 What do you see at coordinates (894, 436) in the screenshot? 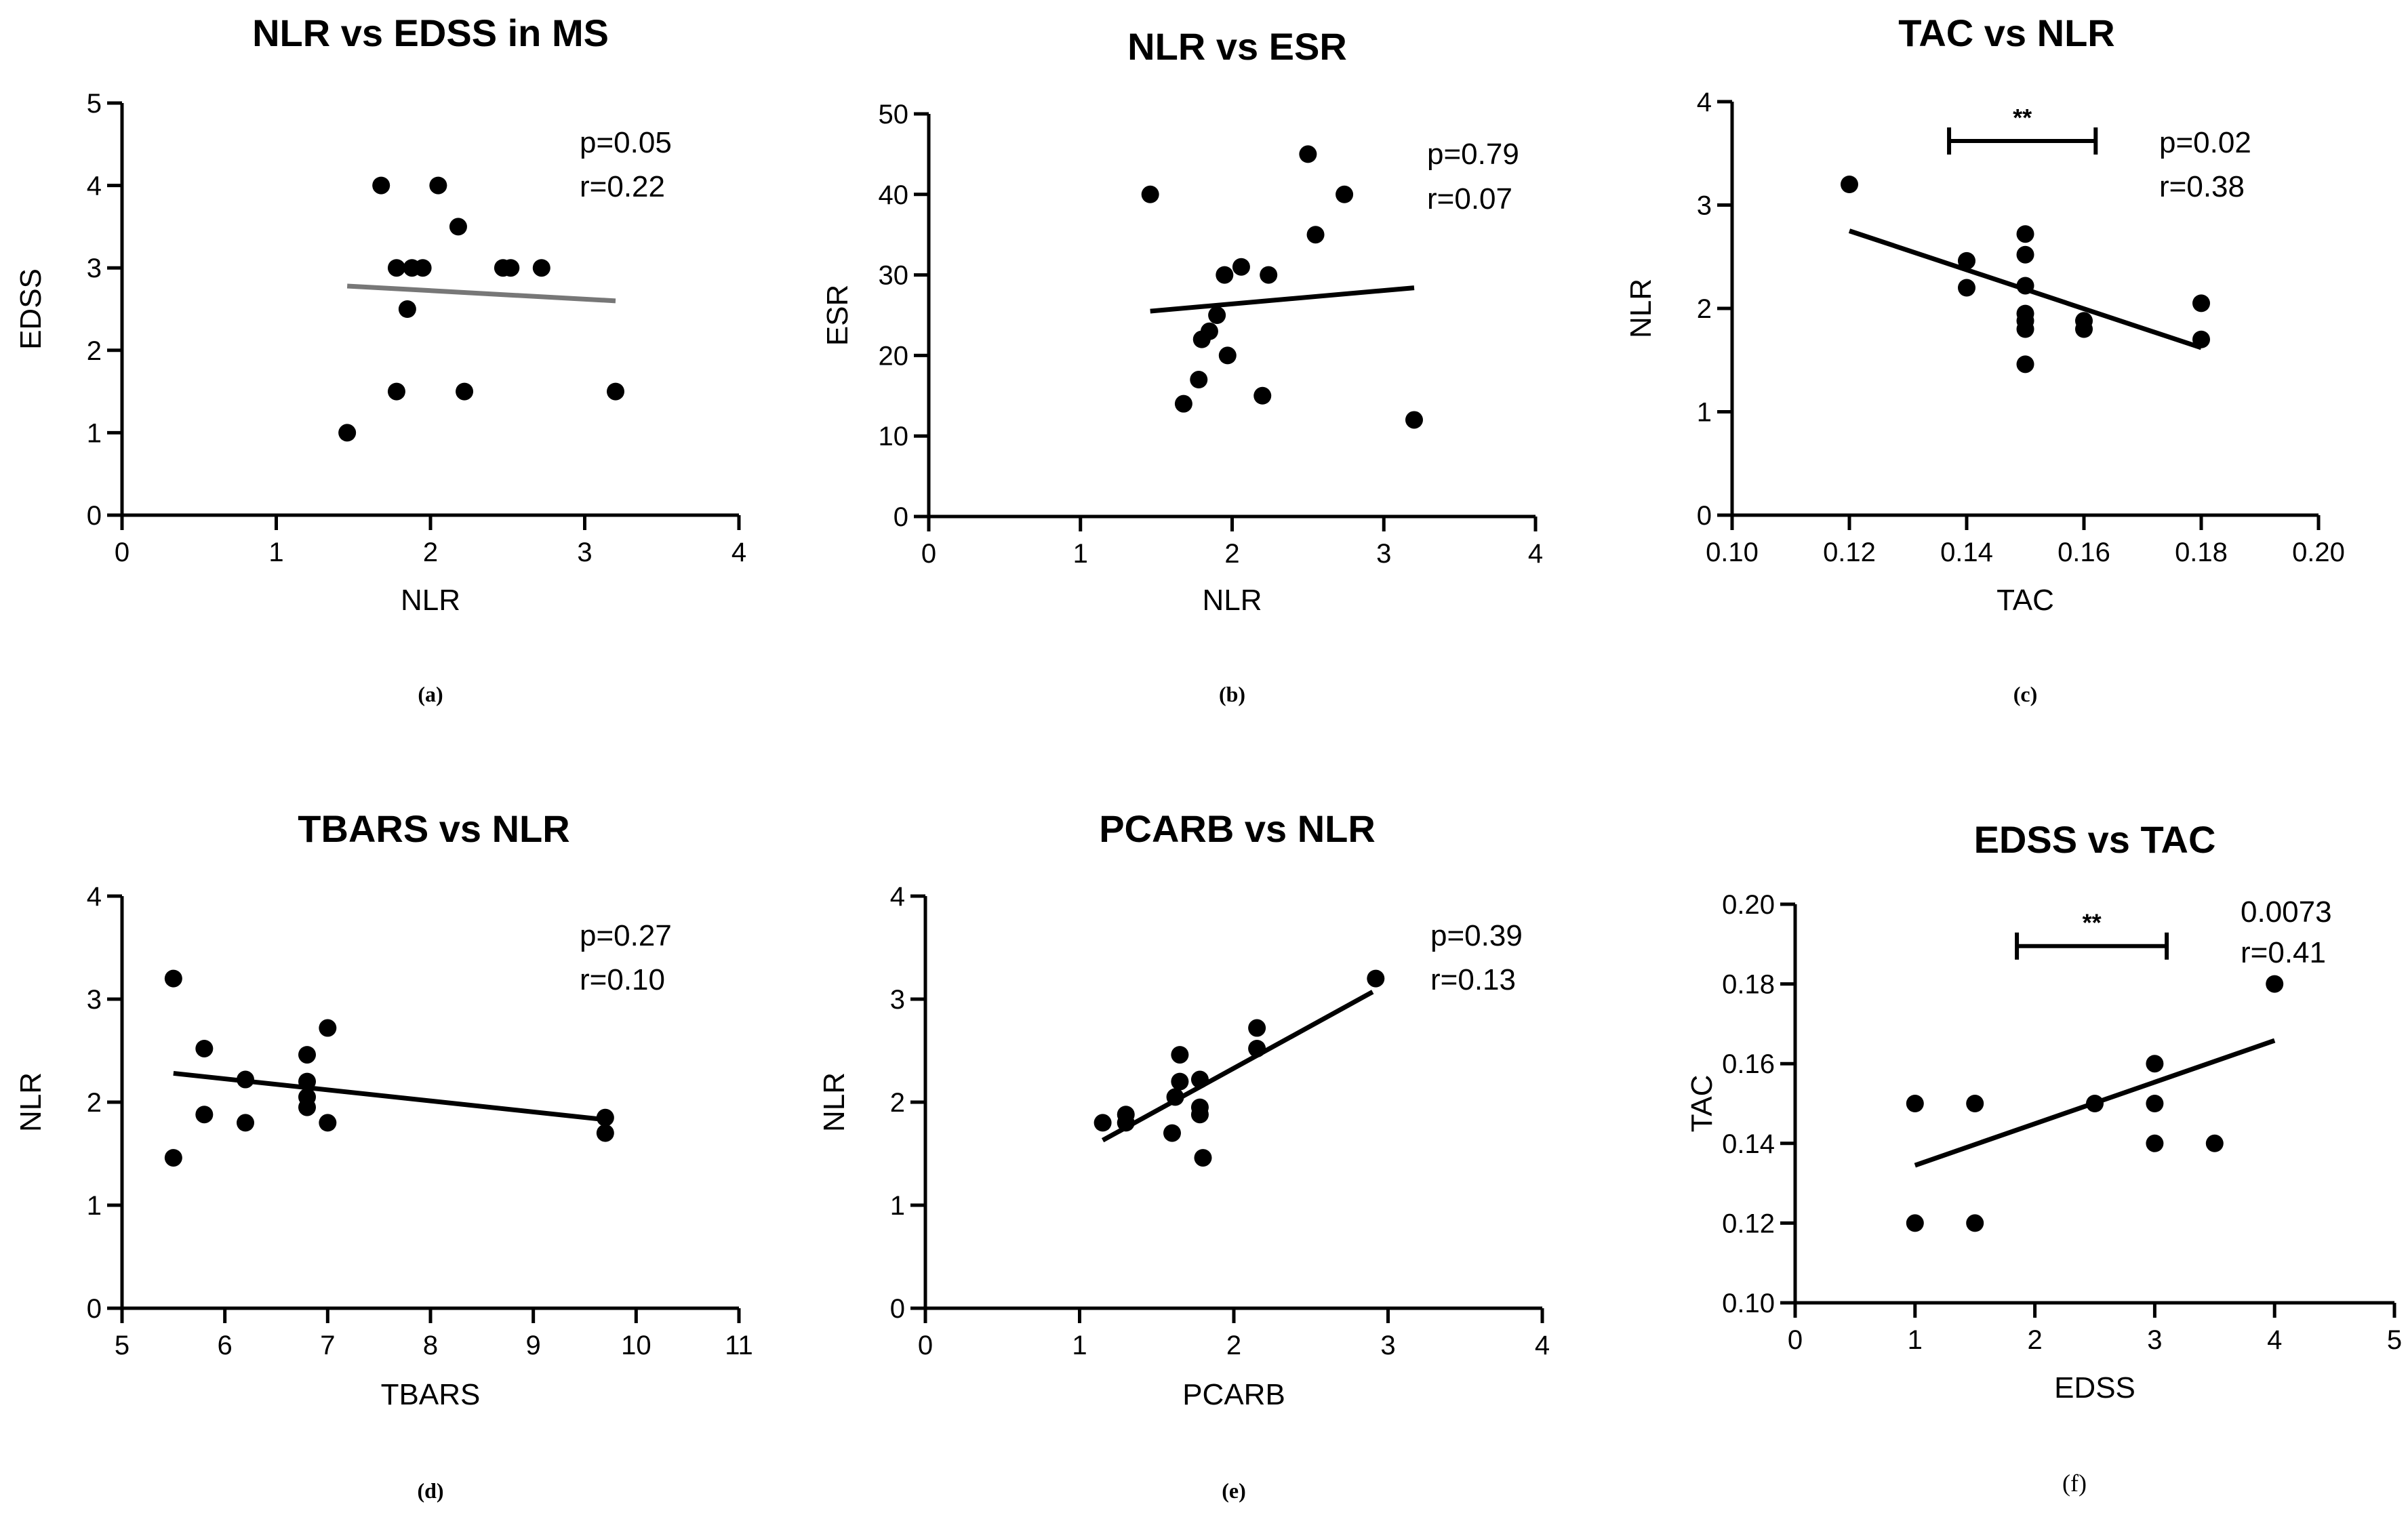
I see `y-tick-label: 10` at bounding box center [894, 436].